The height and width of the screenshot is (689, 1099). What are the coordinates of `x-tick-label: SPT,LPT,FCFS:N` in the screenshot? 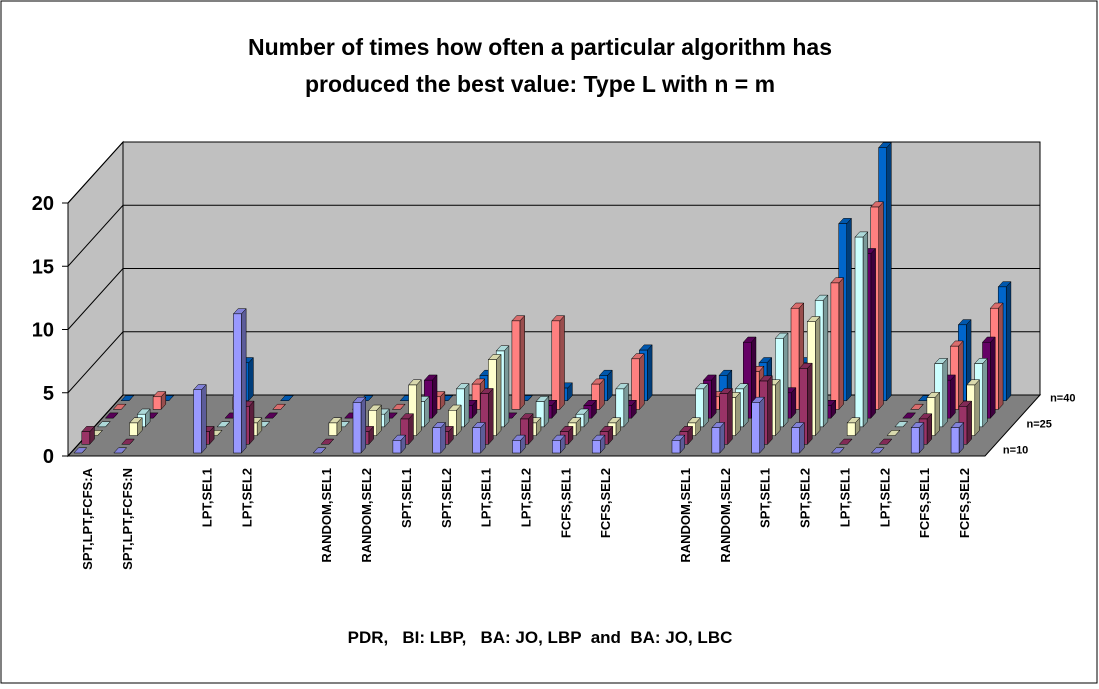 It's located at (127, 519).